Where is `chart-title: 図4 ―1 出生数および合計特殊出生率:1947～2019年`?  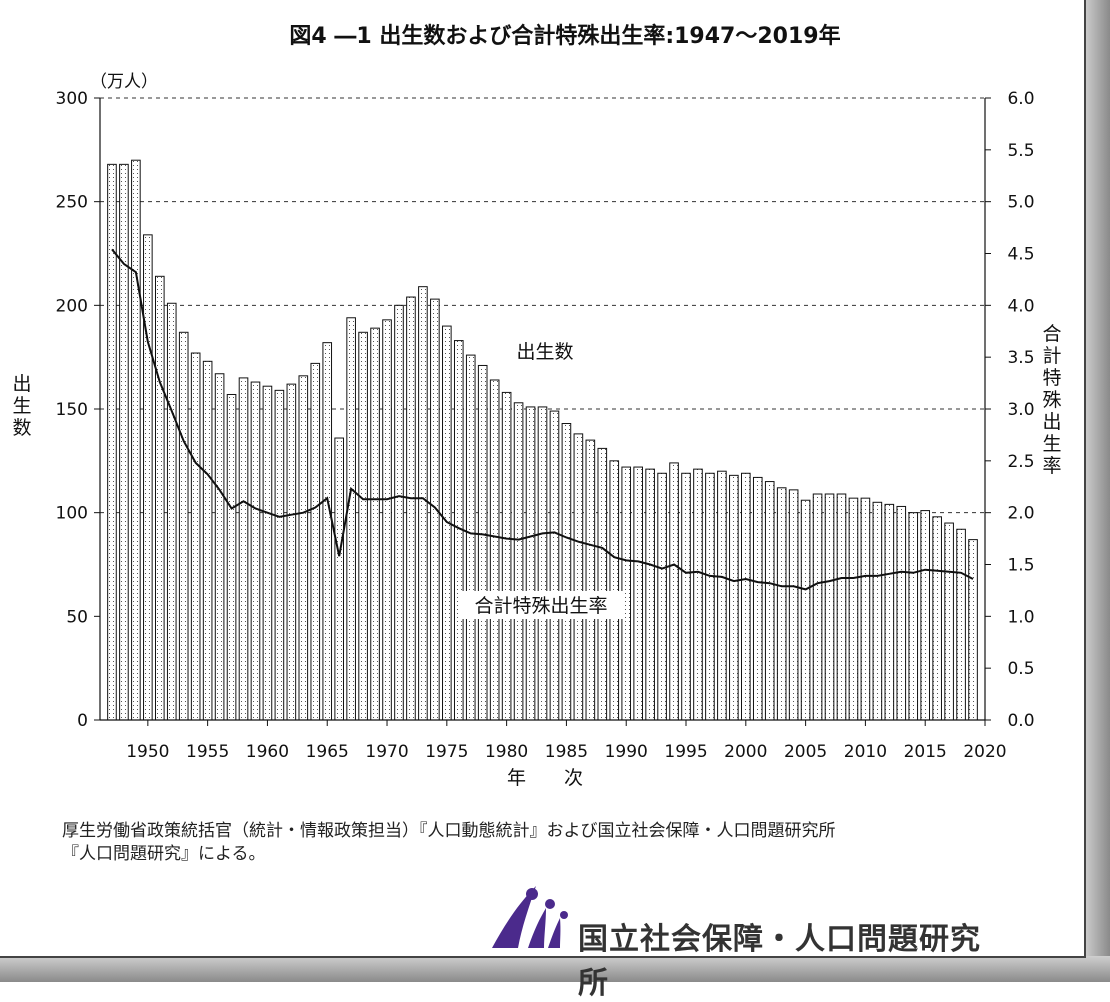
chart-title: 図4 ―1 出生数および合計特殊出生率:1947～2019年 is located at coordinates (564, 36).